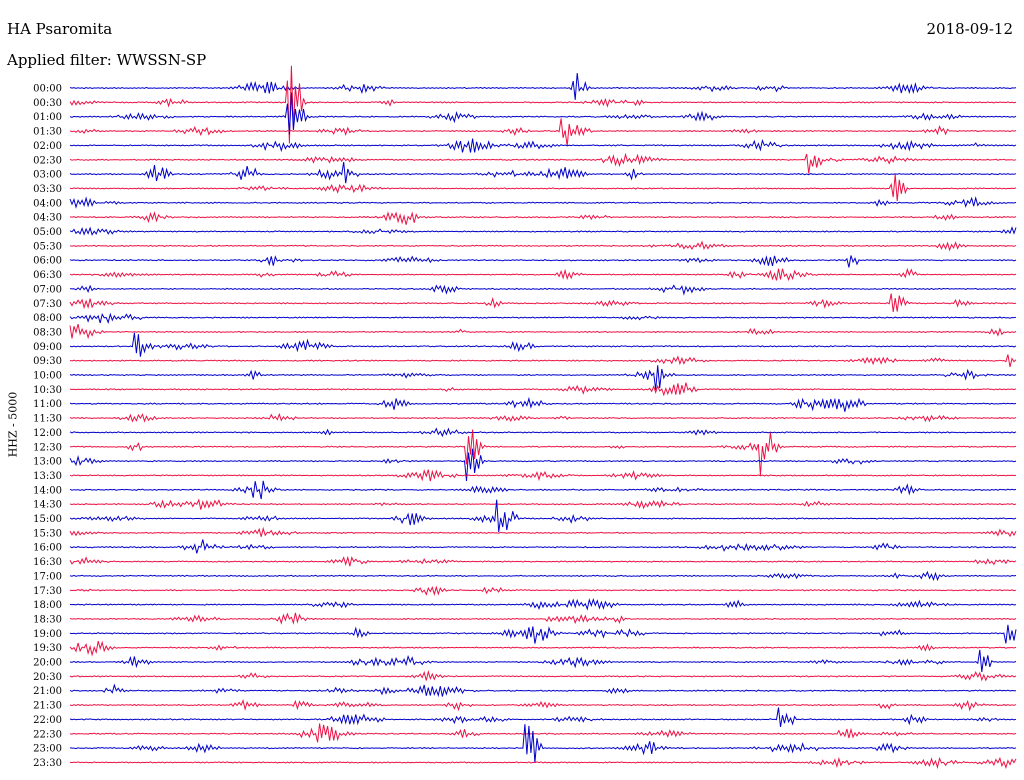 The height and width of the screenshot is (780, 1024). What do you see at coordinates (47, 132) in the screenshot?
I see `row-label: 01:30` at bounding box center [47, 132].